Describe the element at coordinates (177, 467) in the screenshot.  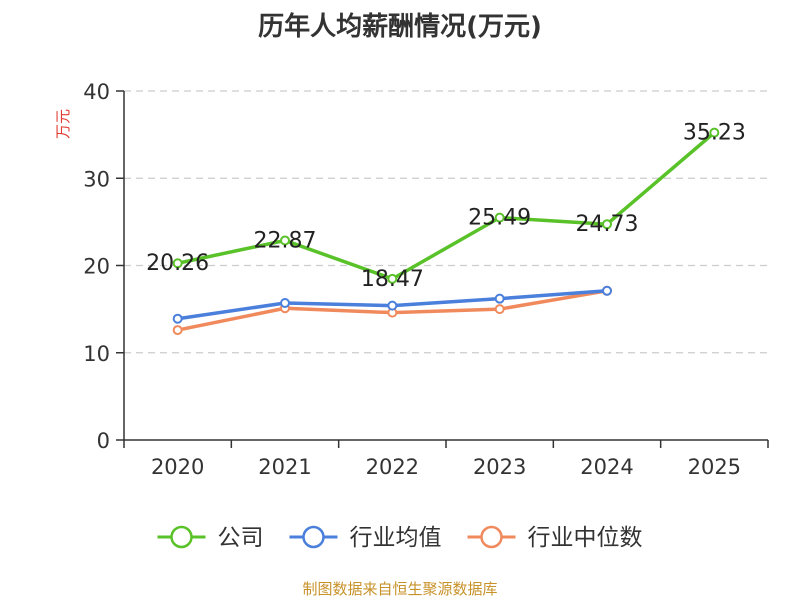
I see `x-tick-label: 2020` at that location.